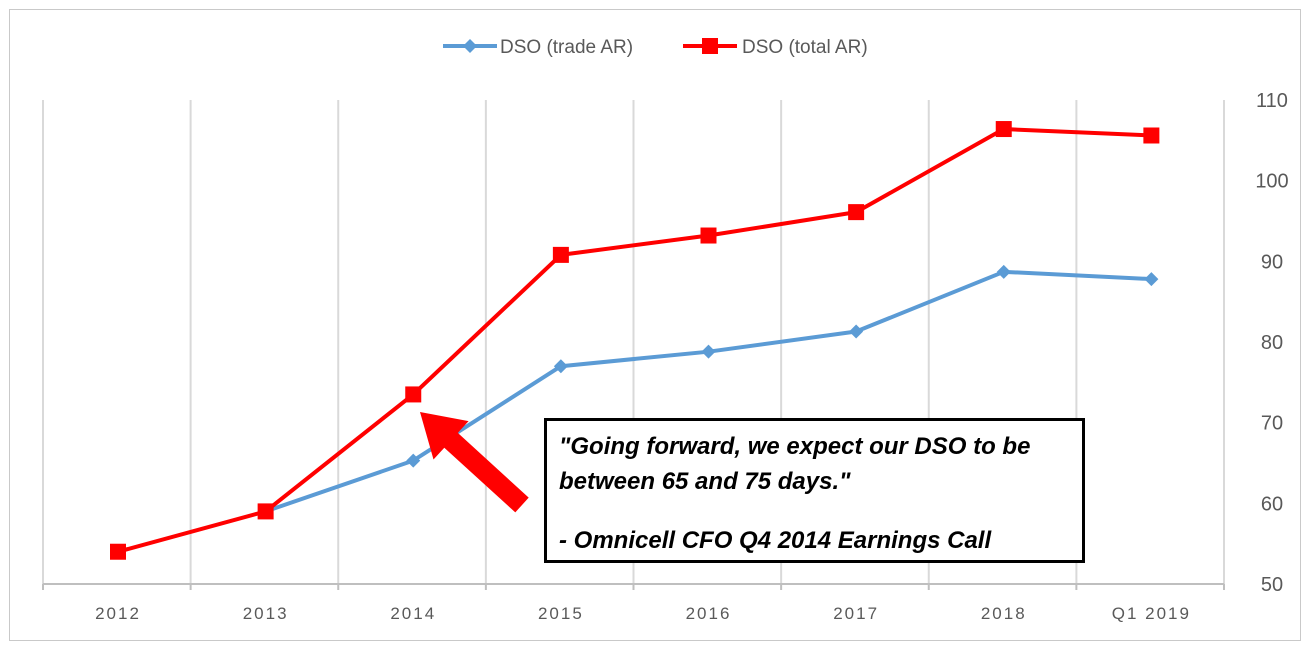 This screenshot has width=1312, height=652. I want to click on x-tick-label: 2015, so click(561, 613).